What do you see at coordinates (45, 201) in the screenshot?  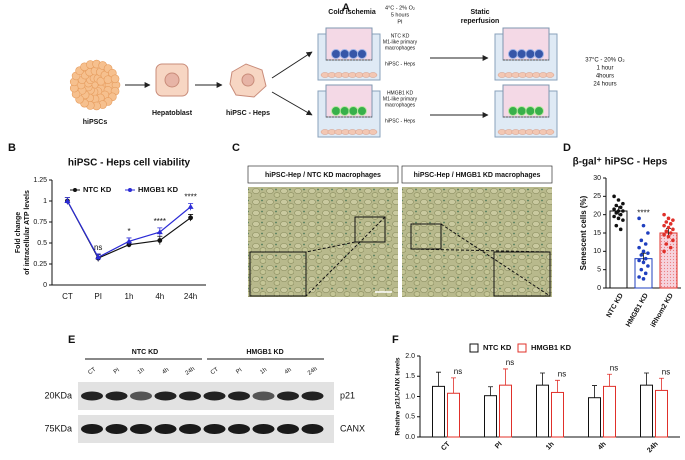 I see `y-tick-label: 1` at bounding box center [45, 201].